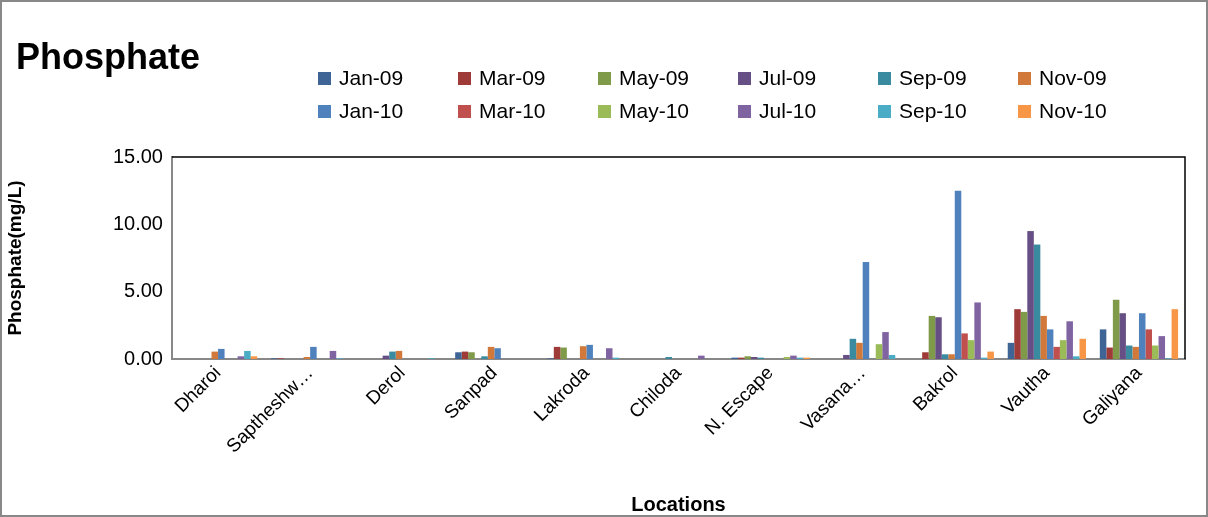 The image size is (1208, 517). I want to click on legend-label: Jan-09, so click(371, 78).